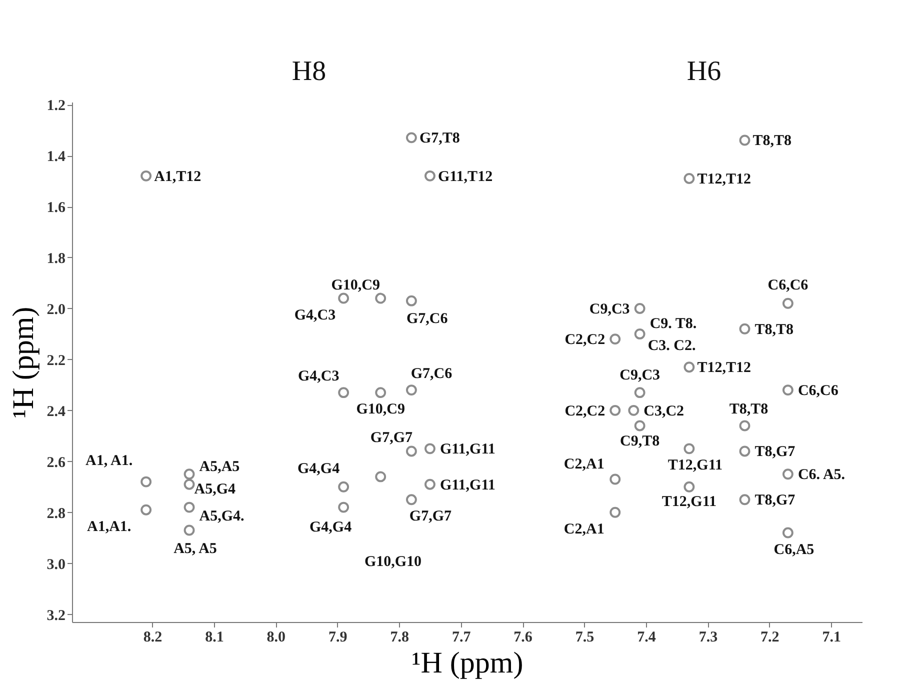 This screenshot has height=693, width=918. I want to click on x-tick-label: 8.1, so click(214, 638).